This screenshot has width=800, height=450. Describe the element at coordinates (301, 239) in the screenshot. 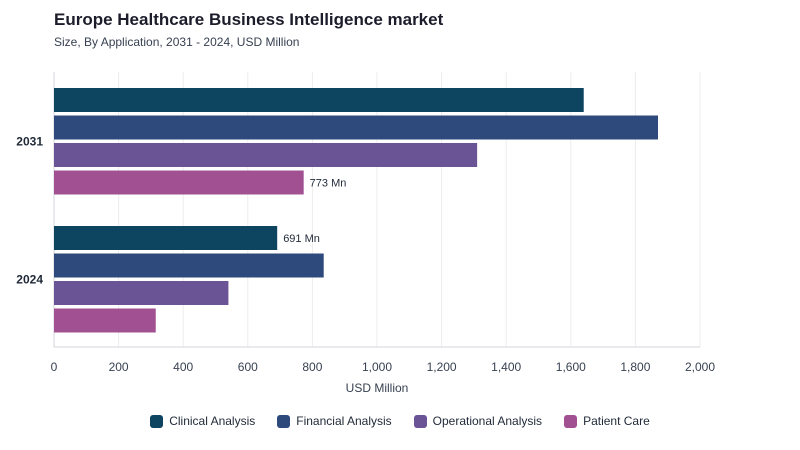

I see `data-label: 691 Mn` at that location.